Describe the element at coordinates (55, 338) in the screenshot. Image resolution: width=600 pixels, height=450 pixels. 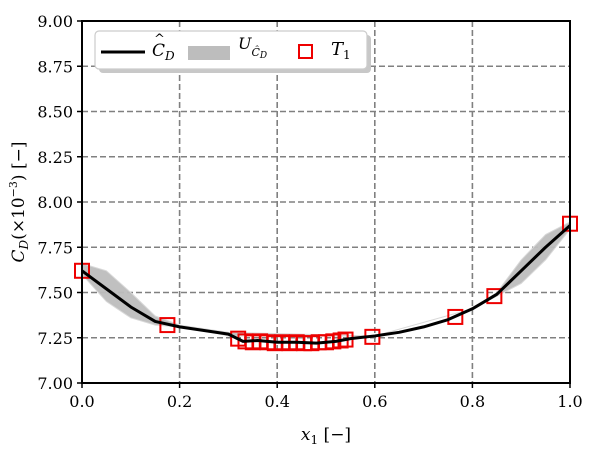
I see `y-tick-label: 7.25` at that location.